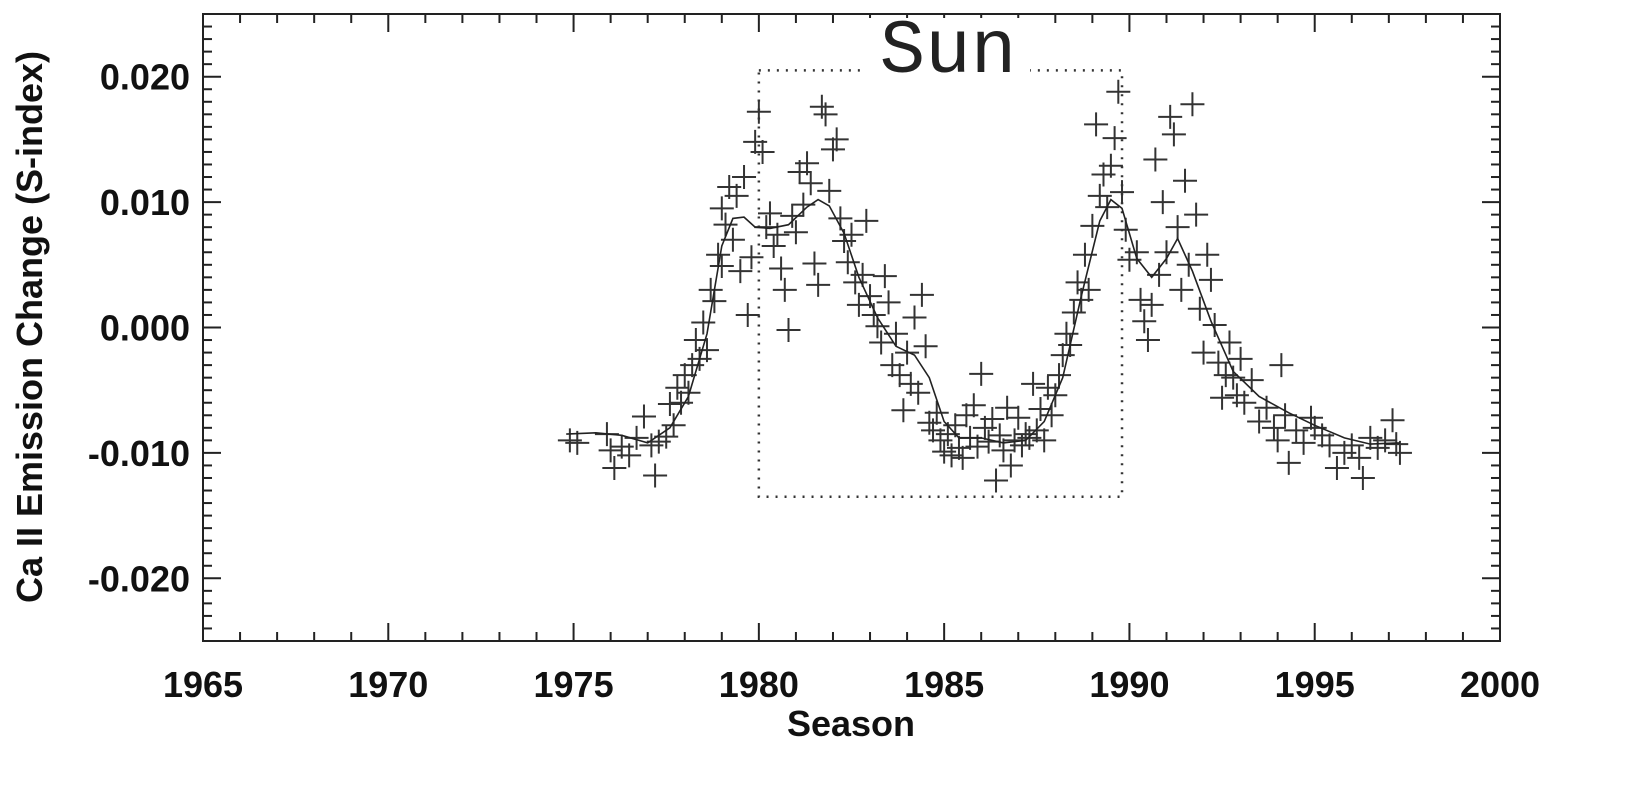 This screenshot has height=797, width=1640. What do you see at coordinates (145, 202) in the screenshot?
I see `y-tick-label: 0.010` at bounding box center [145, 202].